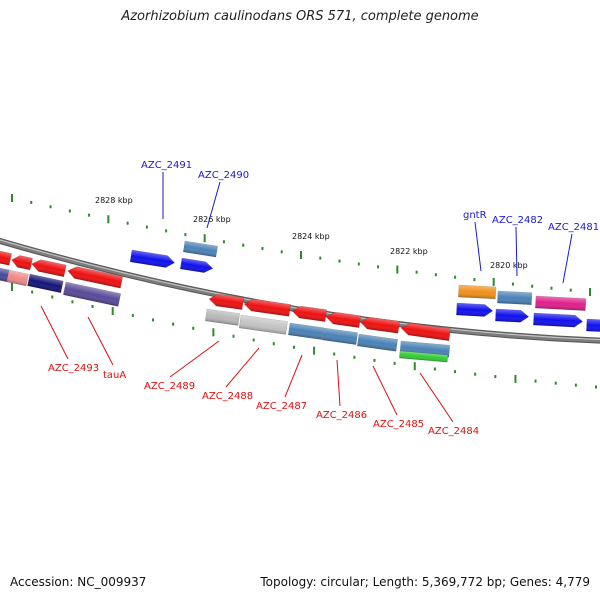  I want to click on gene-label-azc_2491: AZC_2491, so click(166, 165).